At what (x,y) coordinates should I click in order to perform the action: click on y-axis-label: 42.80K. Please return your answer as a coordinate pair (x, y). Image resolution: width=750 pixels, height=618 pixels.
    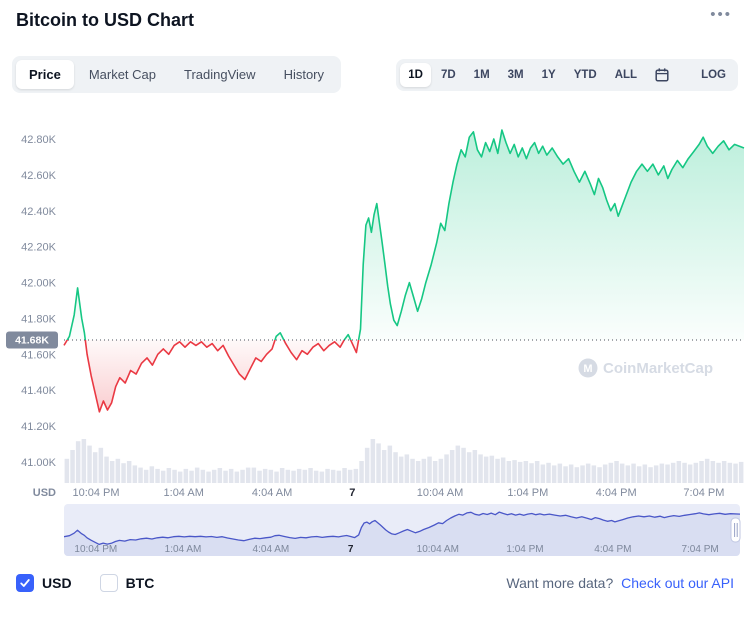
    Looking at the image, I should click on (39, 140).